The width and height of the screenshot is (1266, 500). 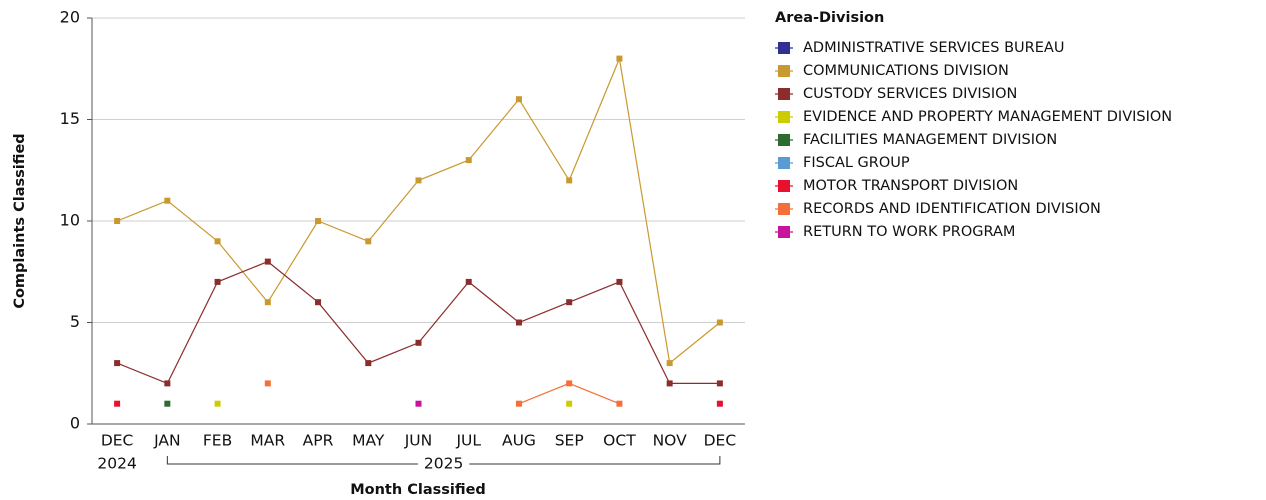 I want to click on x-axis-label: Month Classified, so click(x=418, y=490).